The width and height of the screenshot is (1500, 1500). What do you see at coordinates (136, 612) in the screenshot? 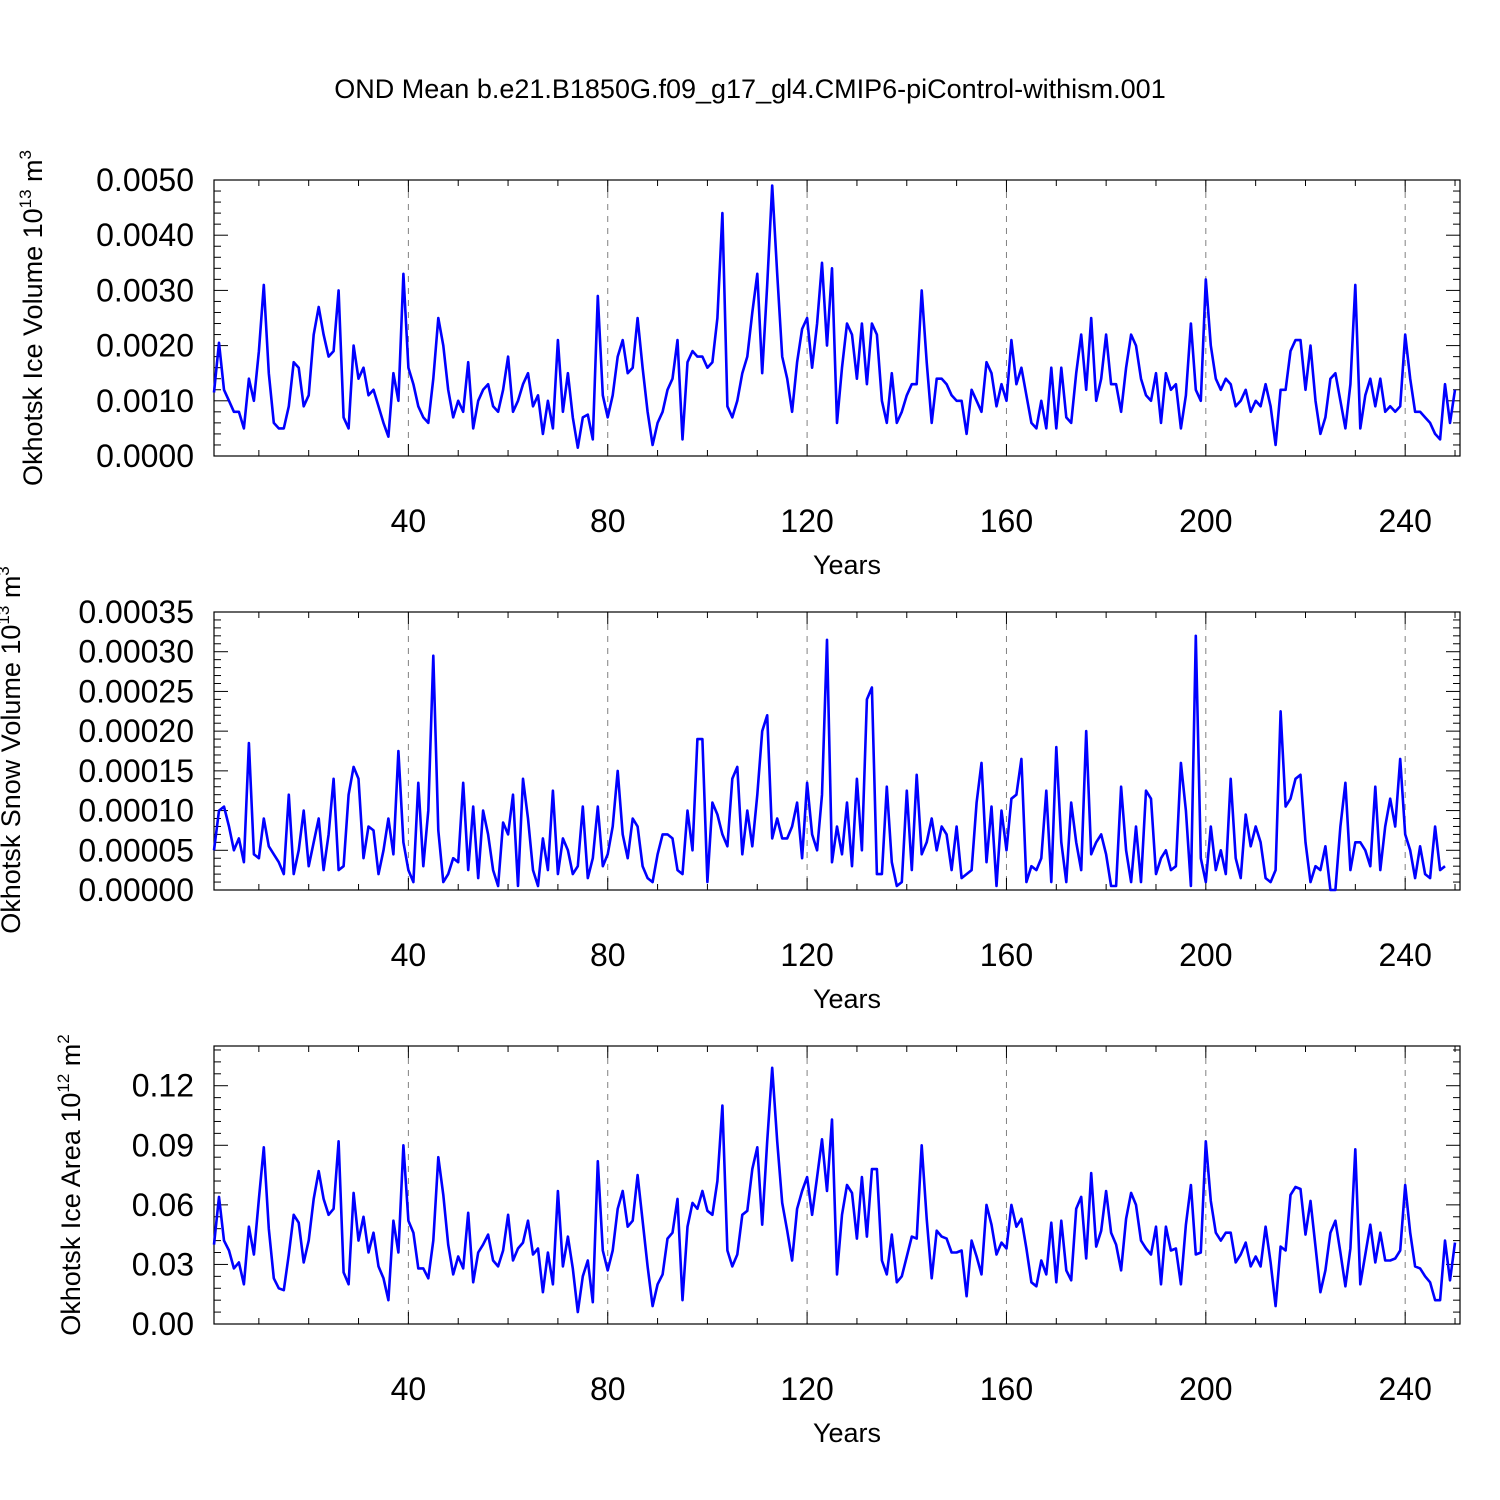
I see `y-tick-label: 0.00035` at bounding box center [136, 612].